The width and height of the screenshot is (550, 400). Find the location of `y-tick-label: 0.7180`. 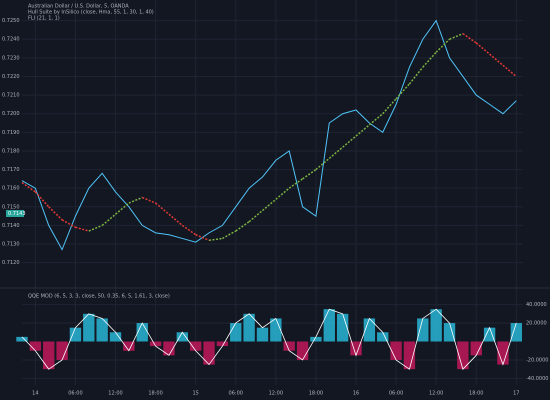

y-tick-label: 0.7180 is located at coordinates (11, 151).